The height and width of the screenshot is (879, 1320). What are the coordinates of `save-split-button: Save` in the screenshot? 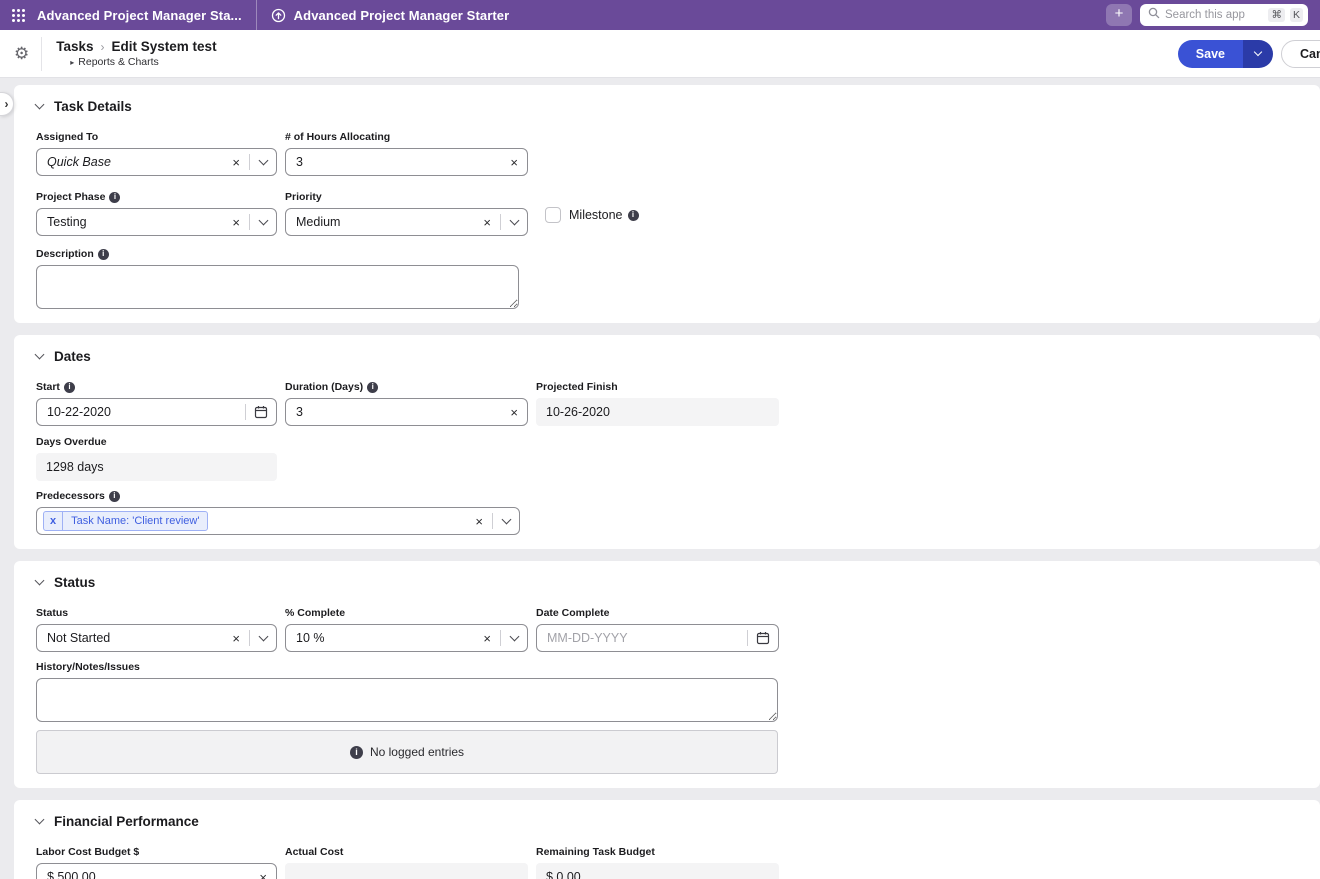 It's located at (1225, 53).